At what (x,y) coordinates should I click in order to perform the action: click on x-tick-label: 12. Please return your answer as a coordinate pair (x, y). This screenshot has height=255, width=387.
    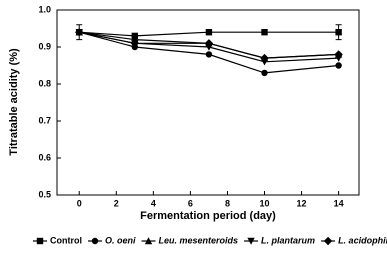
    Looking at the image, I should click on (302, 203).